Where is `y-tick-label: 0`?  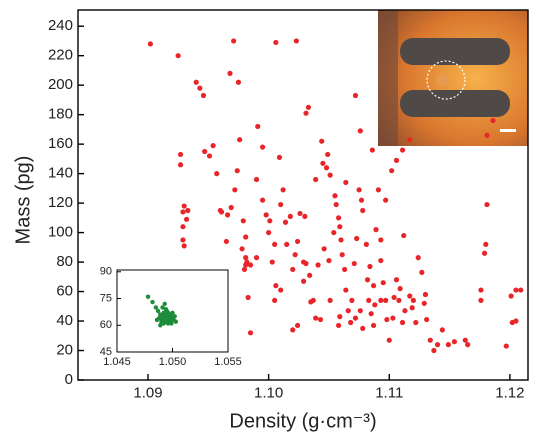 y-tick-label: 0 is located at coordinates (69, 379).